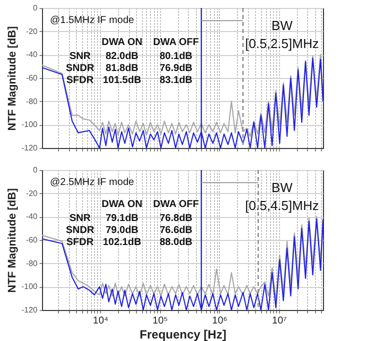 The image size is (384, 341). I want to click on annotation: 80.1dB, so click(176, 56).